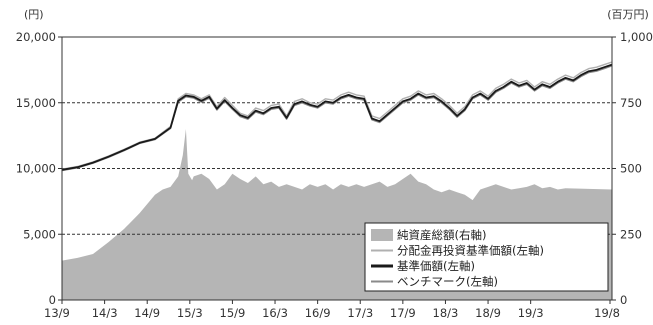 Image resolution: width=653 pixels, height=325 pixels. What do you see at coordinates (403, 313) in the screenshot?
I see `x-tick-label: 17/9` at bounding box center [403, 313].